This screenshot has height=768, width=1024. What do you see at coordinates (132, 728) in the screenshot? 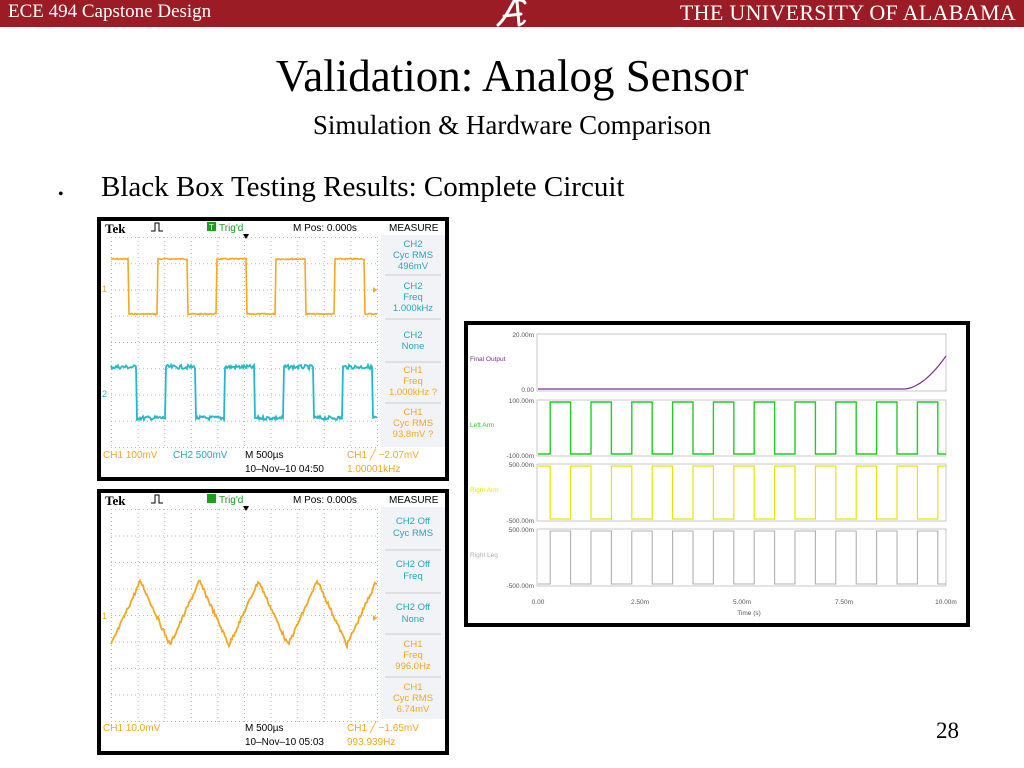
I see `scope-2-ch1-scale: CH1 10.0mV` at bounding box center [132, 728].